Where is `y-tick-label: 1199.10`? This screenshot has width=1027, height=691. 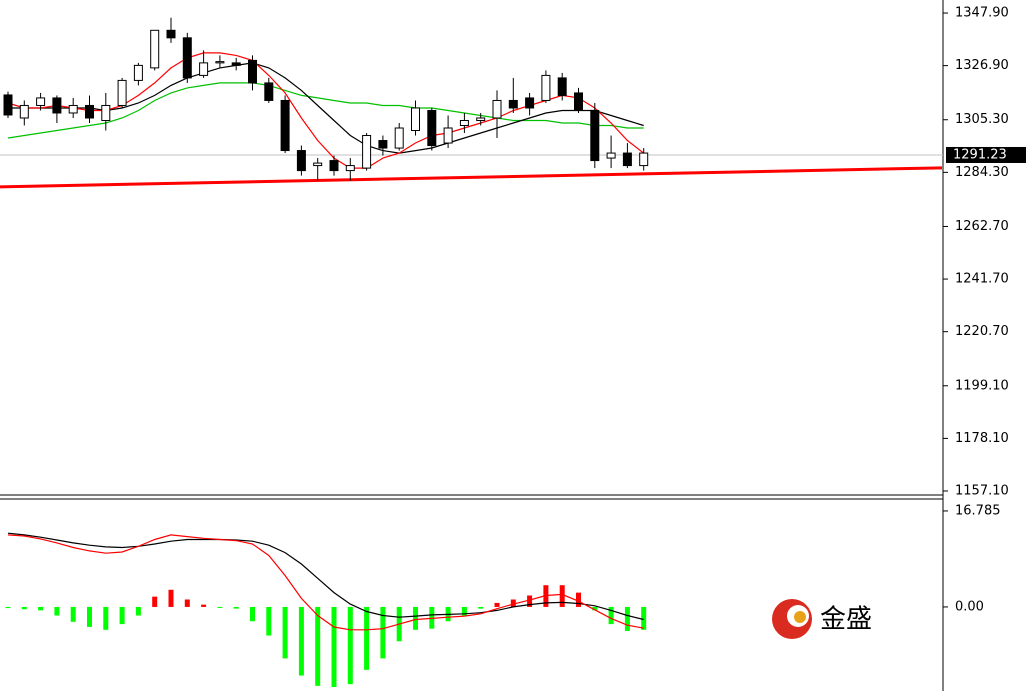
y-tick-label: 1199.10 is located at coordinates (982, 385).